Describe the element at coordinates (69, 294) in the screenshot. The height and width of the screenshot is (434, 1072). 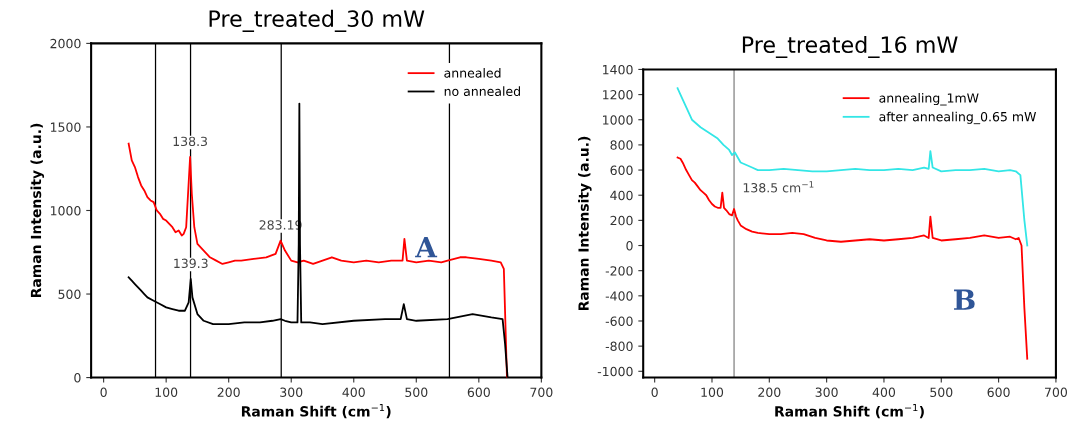
I see `y-tick-label: 500` at that location.